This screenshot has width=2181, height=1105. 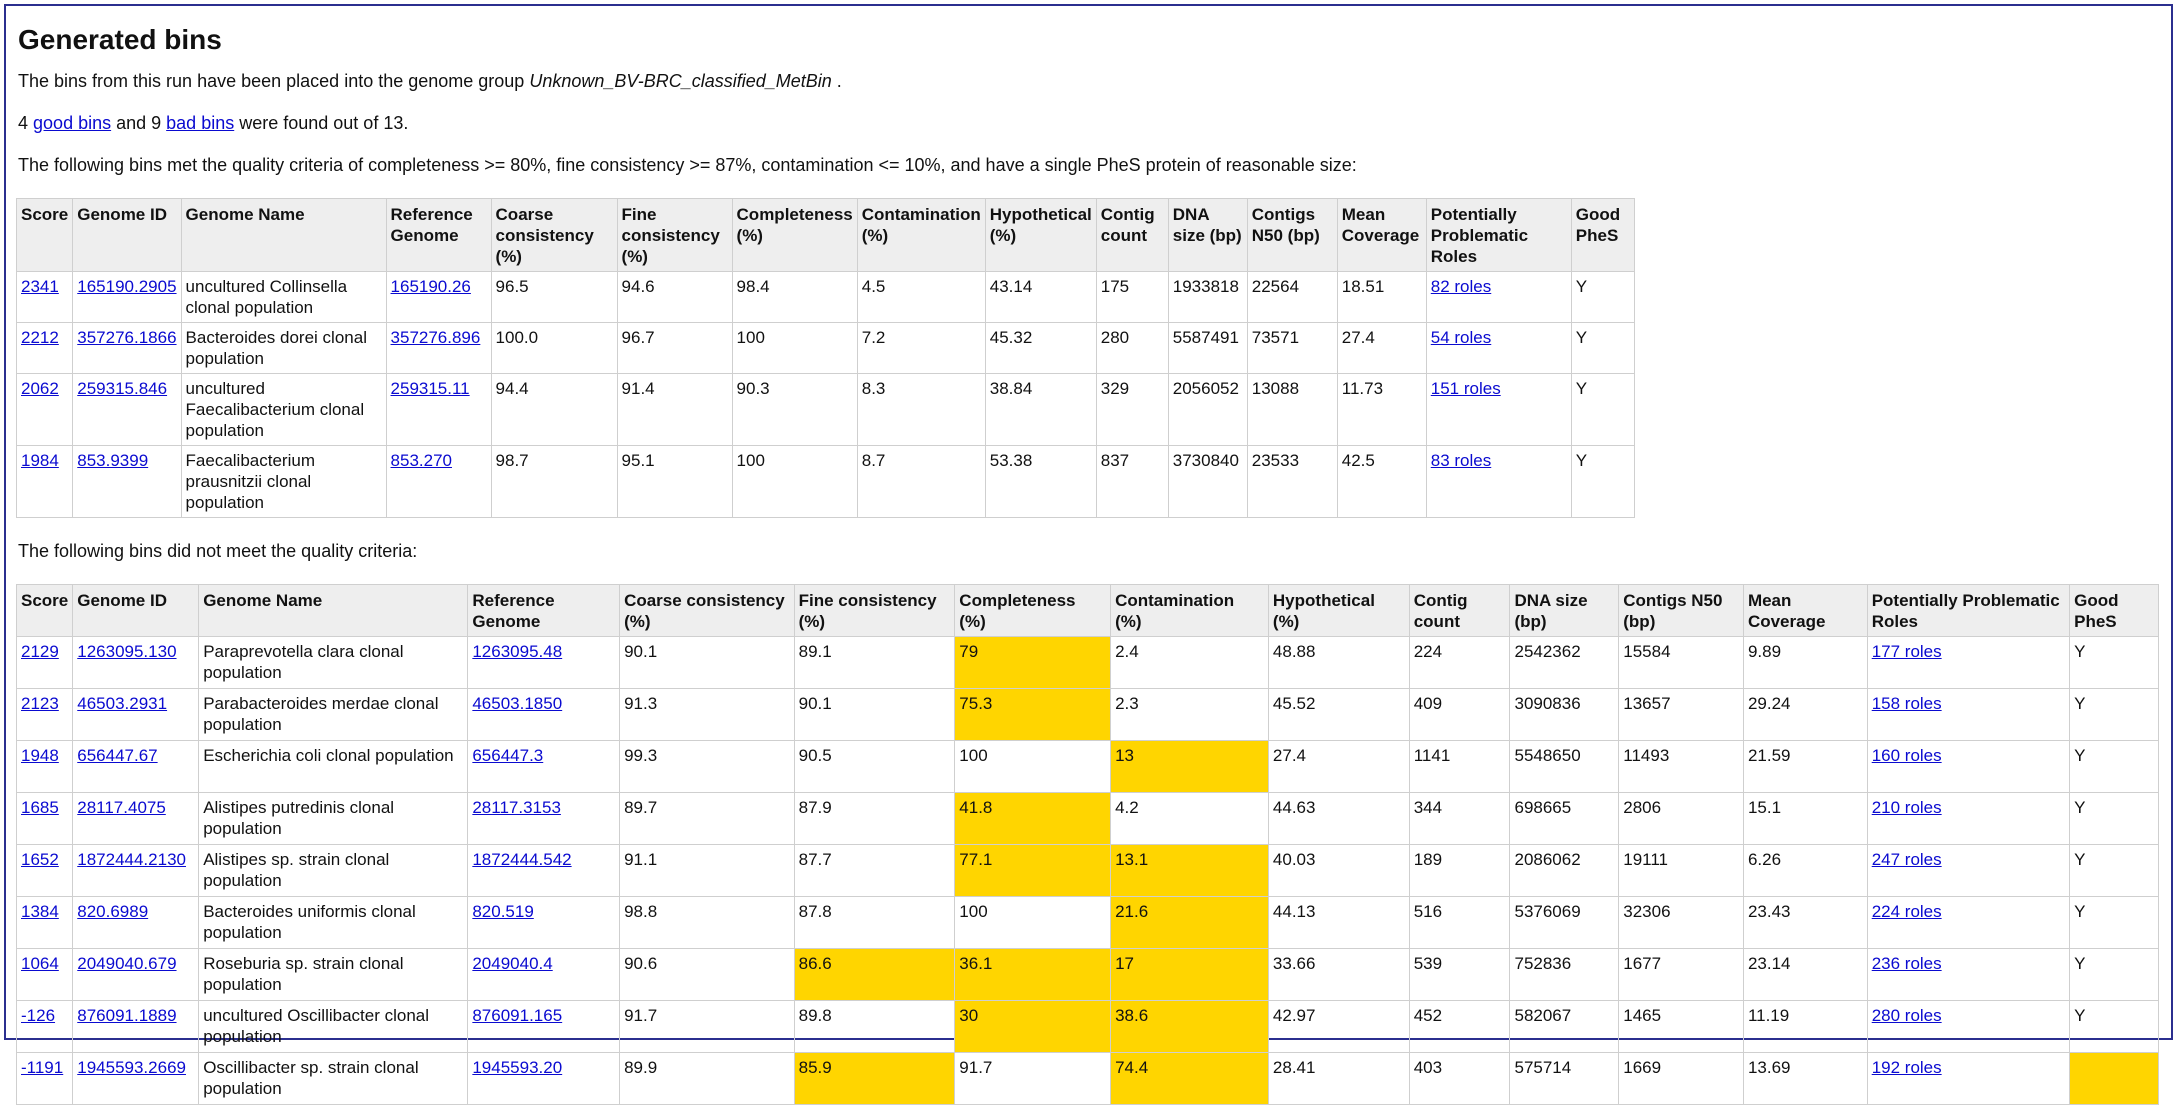 I want to click on problematic-roles-link: 82 roles, so click(x=1461, y=286).